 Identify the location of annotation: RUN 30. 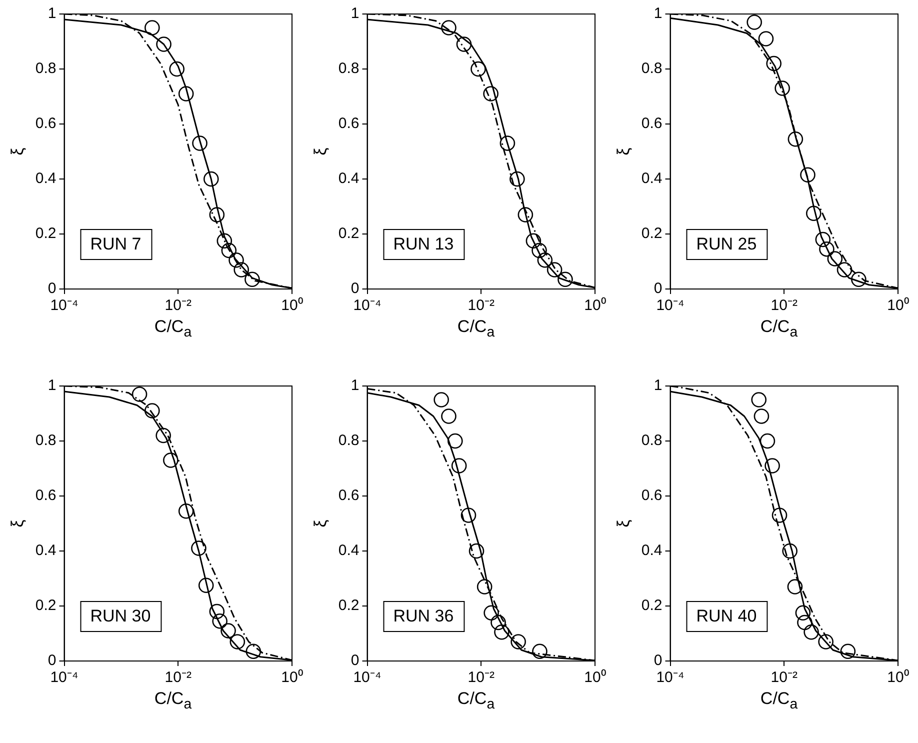
(120, 616).